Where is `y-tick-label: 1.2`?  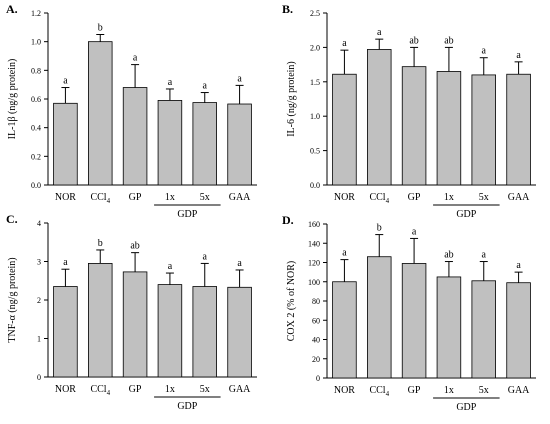 y-tick-label: 1.2 is located at coordinates (36, 13).